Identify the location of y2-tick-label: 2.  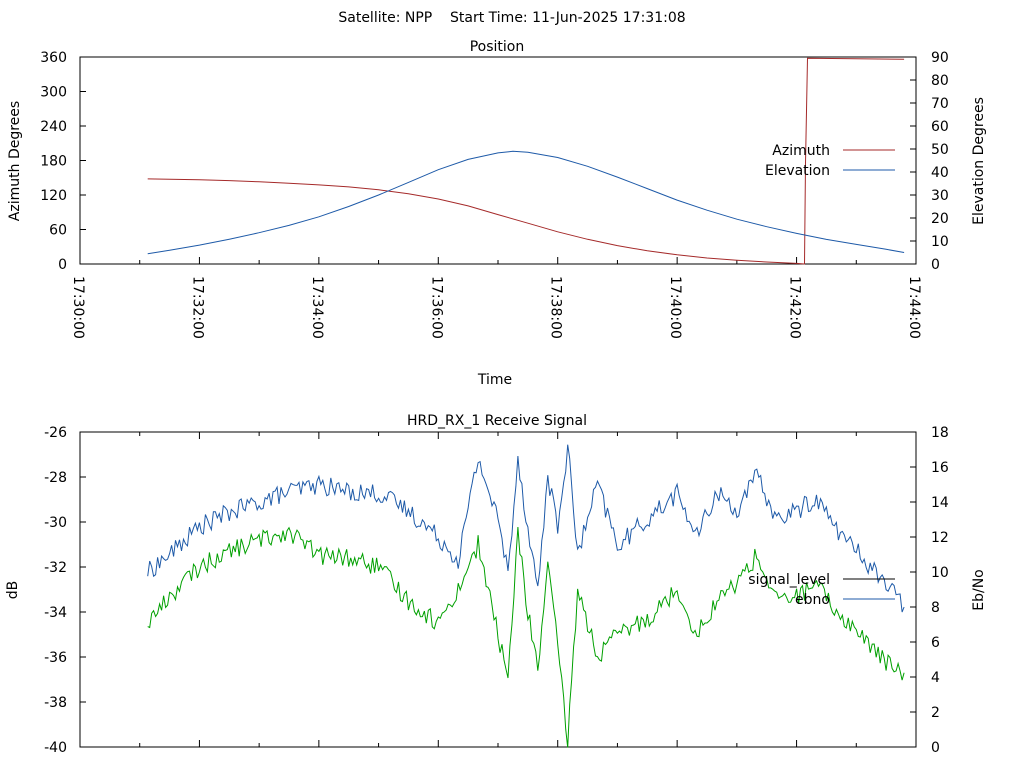
(935, 713).